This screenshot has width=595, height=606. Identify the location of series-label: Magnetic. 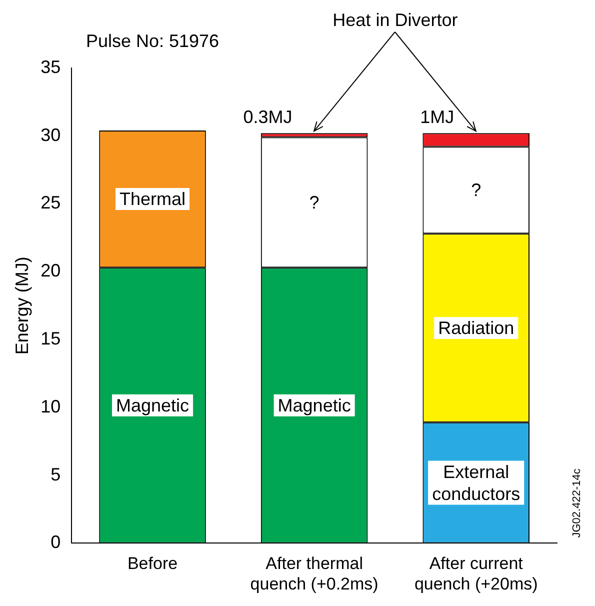
(314, 405).